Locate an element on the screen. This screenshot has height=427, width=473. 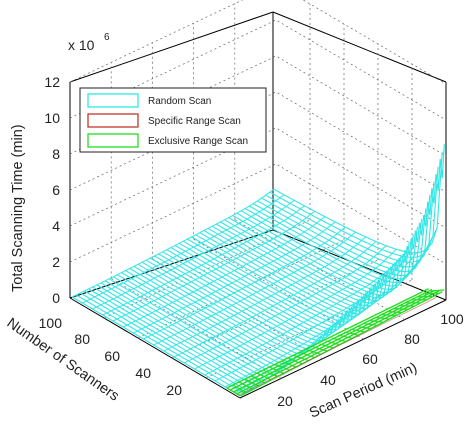
legend-label-specific-range-scan: Specific Range Scan is located at coordinates (194, 121).